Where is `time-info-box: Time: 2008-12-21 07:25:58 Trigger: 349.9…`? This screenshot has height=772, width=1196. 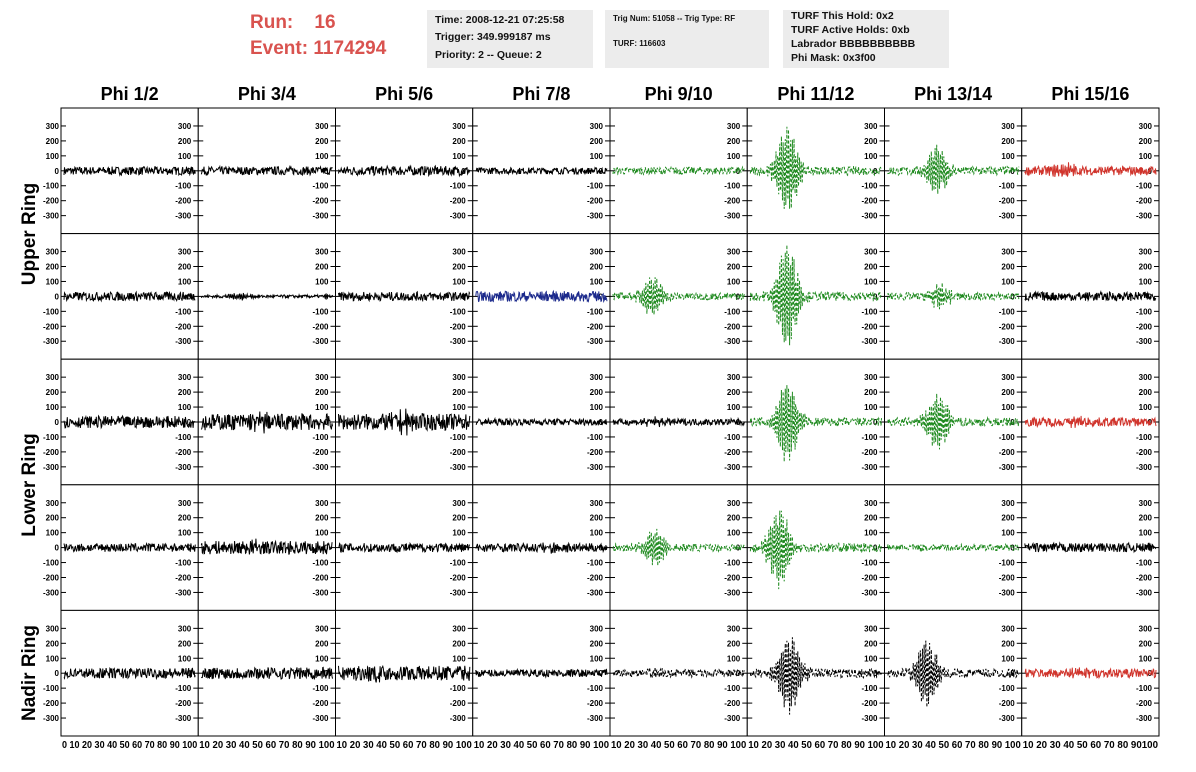 time-info-box: Time: 2008-12-21 07:25:58 Trigger: 349.9… is located at coordinates (510, 39).